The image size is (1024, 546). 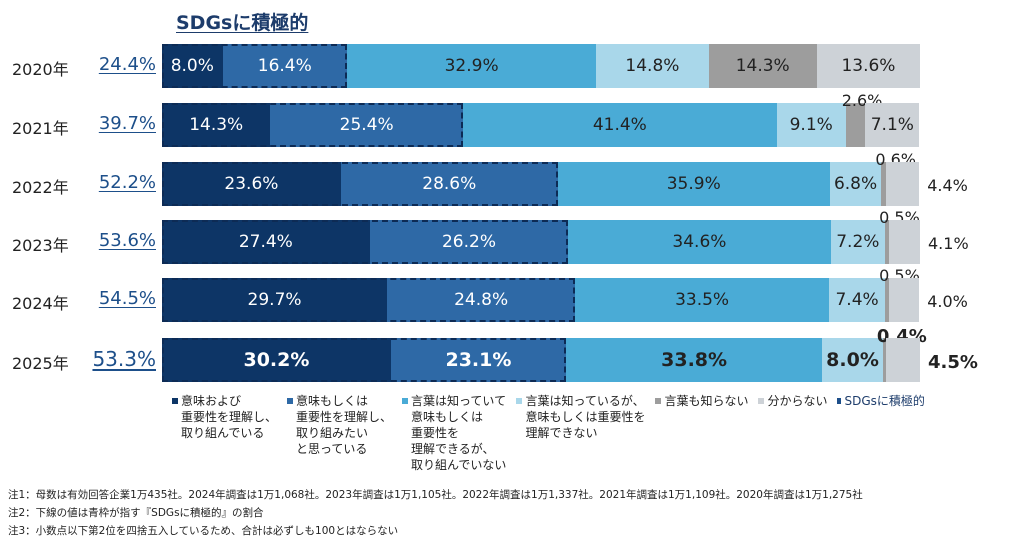 What do you see at coordinates (344, 425) in the screenshot?
I see `legend-label: 意味もしくは 重要性を理解し、 取り組みたい と思っている` at bounding box center [344, 425].